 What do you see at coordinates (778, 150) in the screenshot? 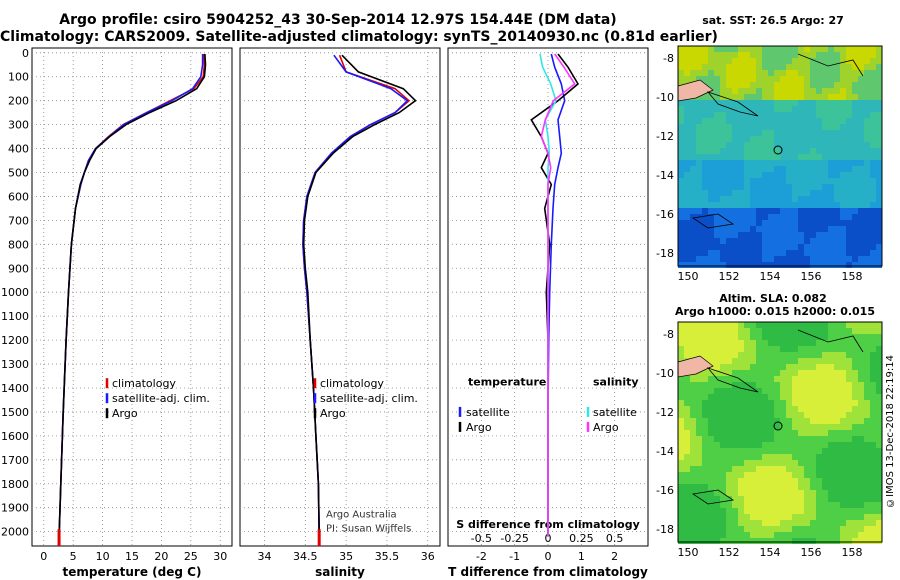
I see `sst-argo-location` at bounding box center [778, 150].